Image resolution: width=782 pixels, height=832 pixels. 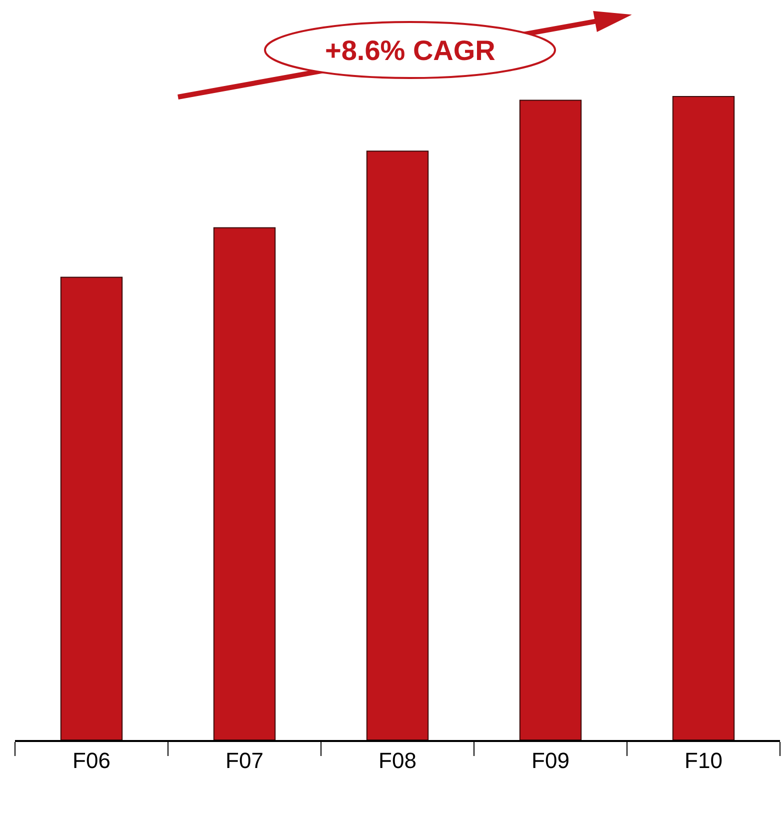 I want to click on x-tick-label: F10, so click(x=703, y=761).